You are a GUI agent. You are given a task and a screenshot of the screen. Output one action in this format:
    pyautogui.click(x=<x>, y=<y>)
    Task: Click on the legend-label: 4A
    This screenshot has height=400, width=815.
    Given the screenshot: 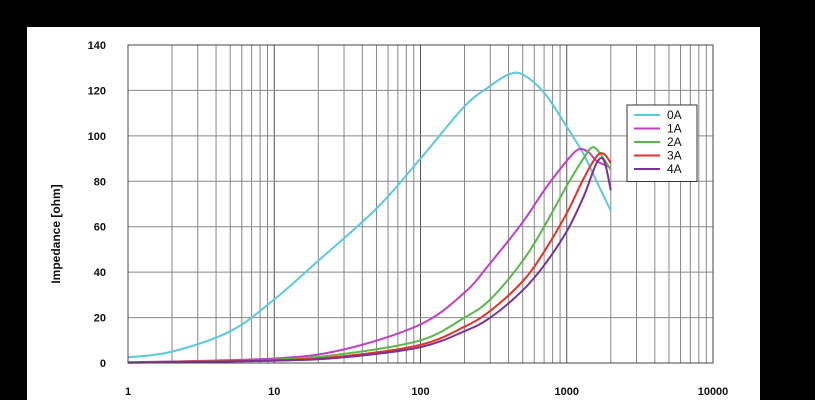 What is the action you would take?
    pyautogui.click(x=674, y=169)
    